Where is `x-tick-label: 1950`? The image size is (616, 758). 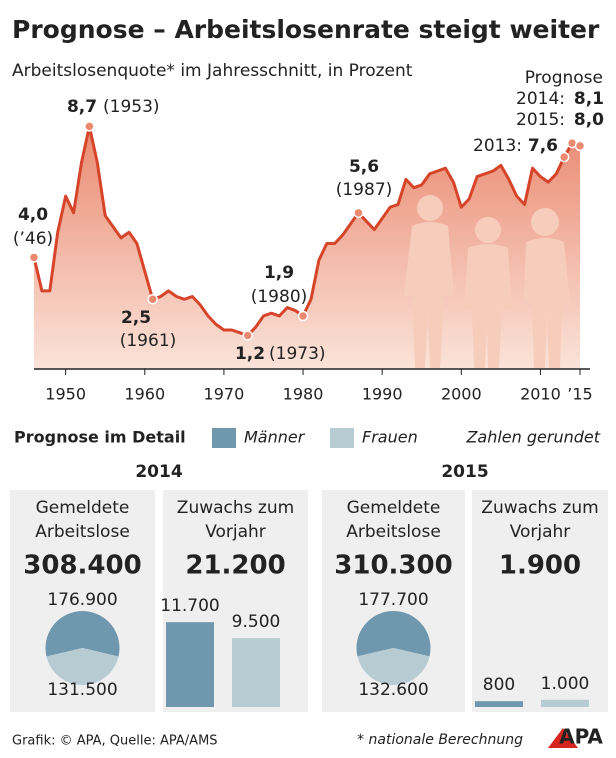 x-tick-label: 1950 is located at coordinates (65, 394).